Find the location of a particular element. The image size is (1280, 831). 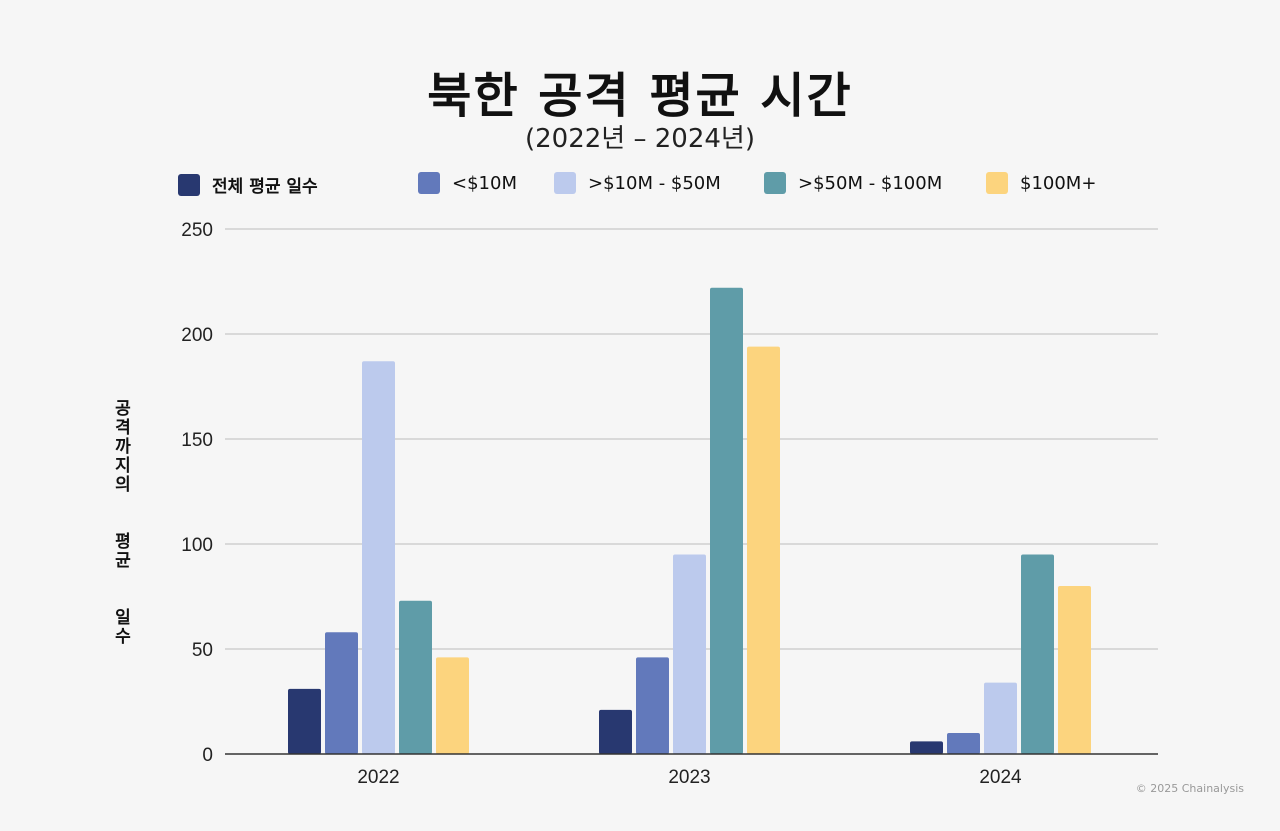

x-tick-label: 2024 is located at coordinates (1000, 777).